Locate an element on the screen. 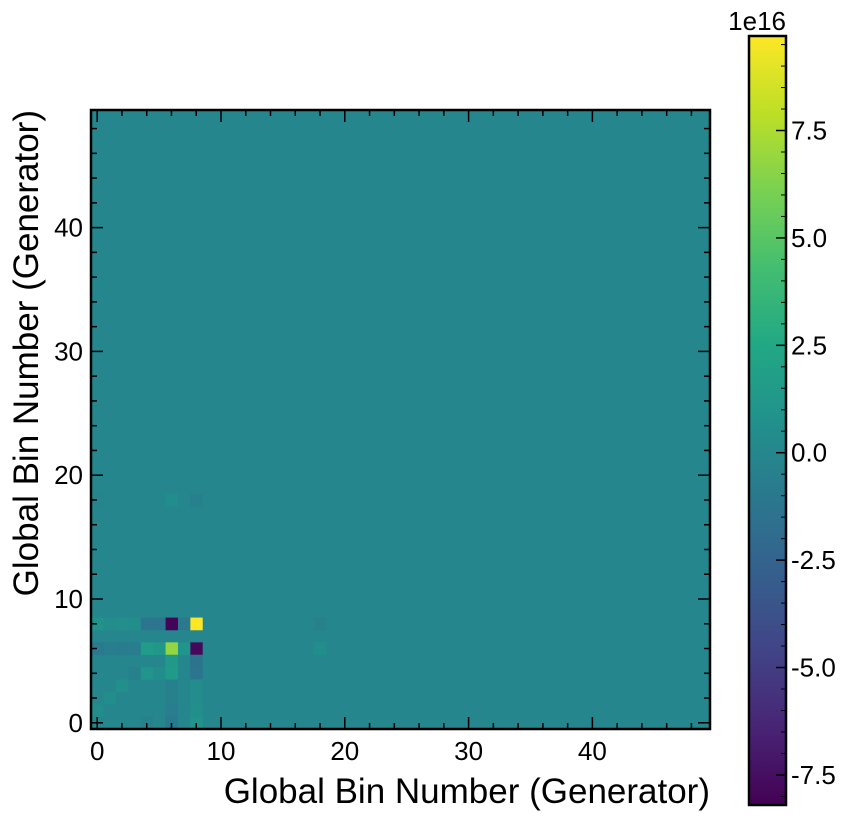 Image resolution: width=853 pixels, height=818 pixels. x-tick-label: 20 is located at coordinates (344, 751).